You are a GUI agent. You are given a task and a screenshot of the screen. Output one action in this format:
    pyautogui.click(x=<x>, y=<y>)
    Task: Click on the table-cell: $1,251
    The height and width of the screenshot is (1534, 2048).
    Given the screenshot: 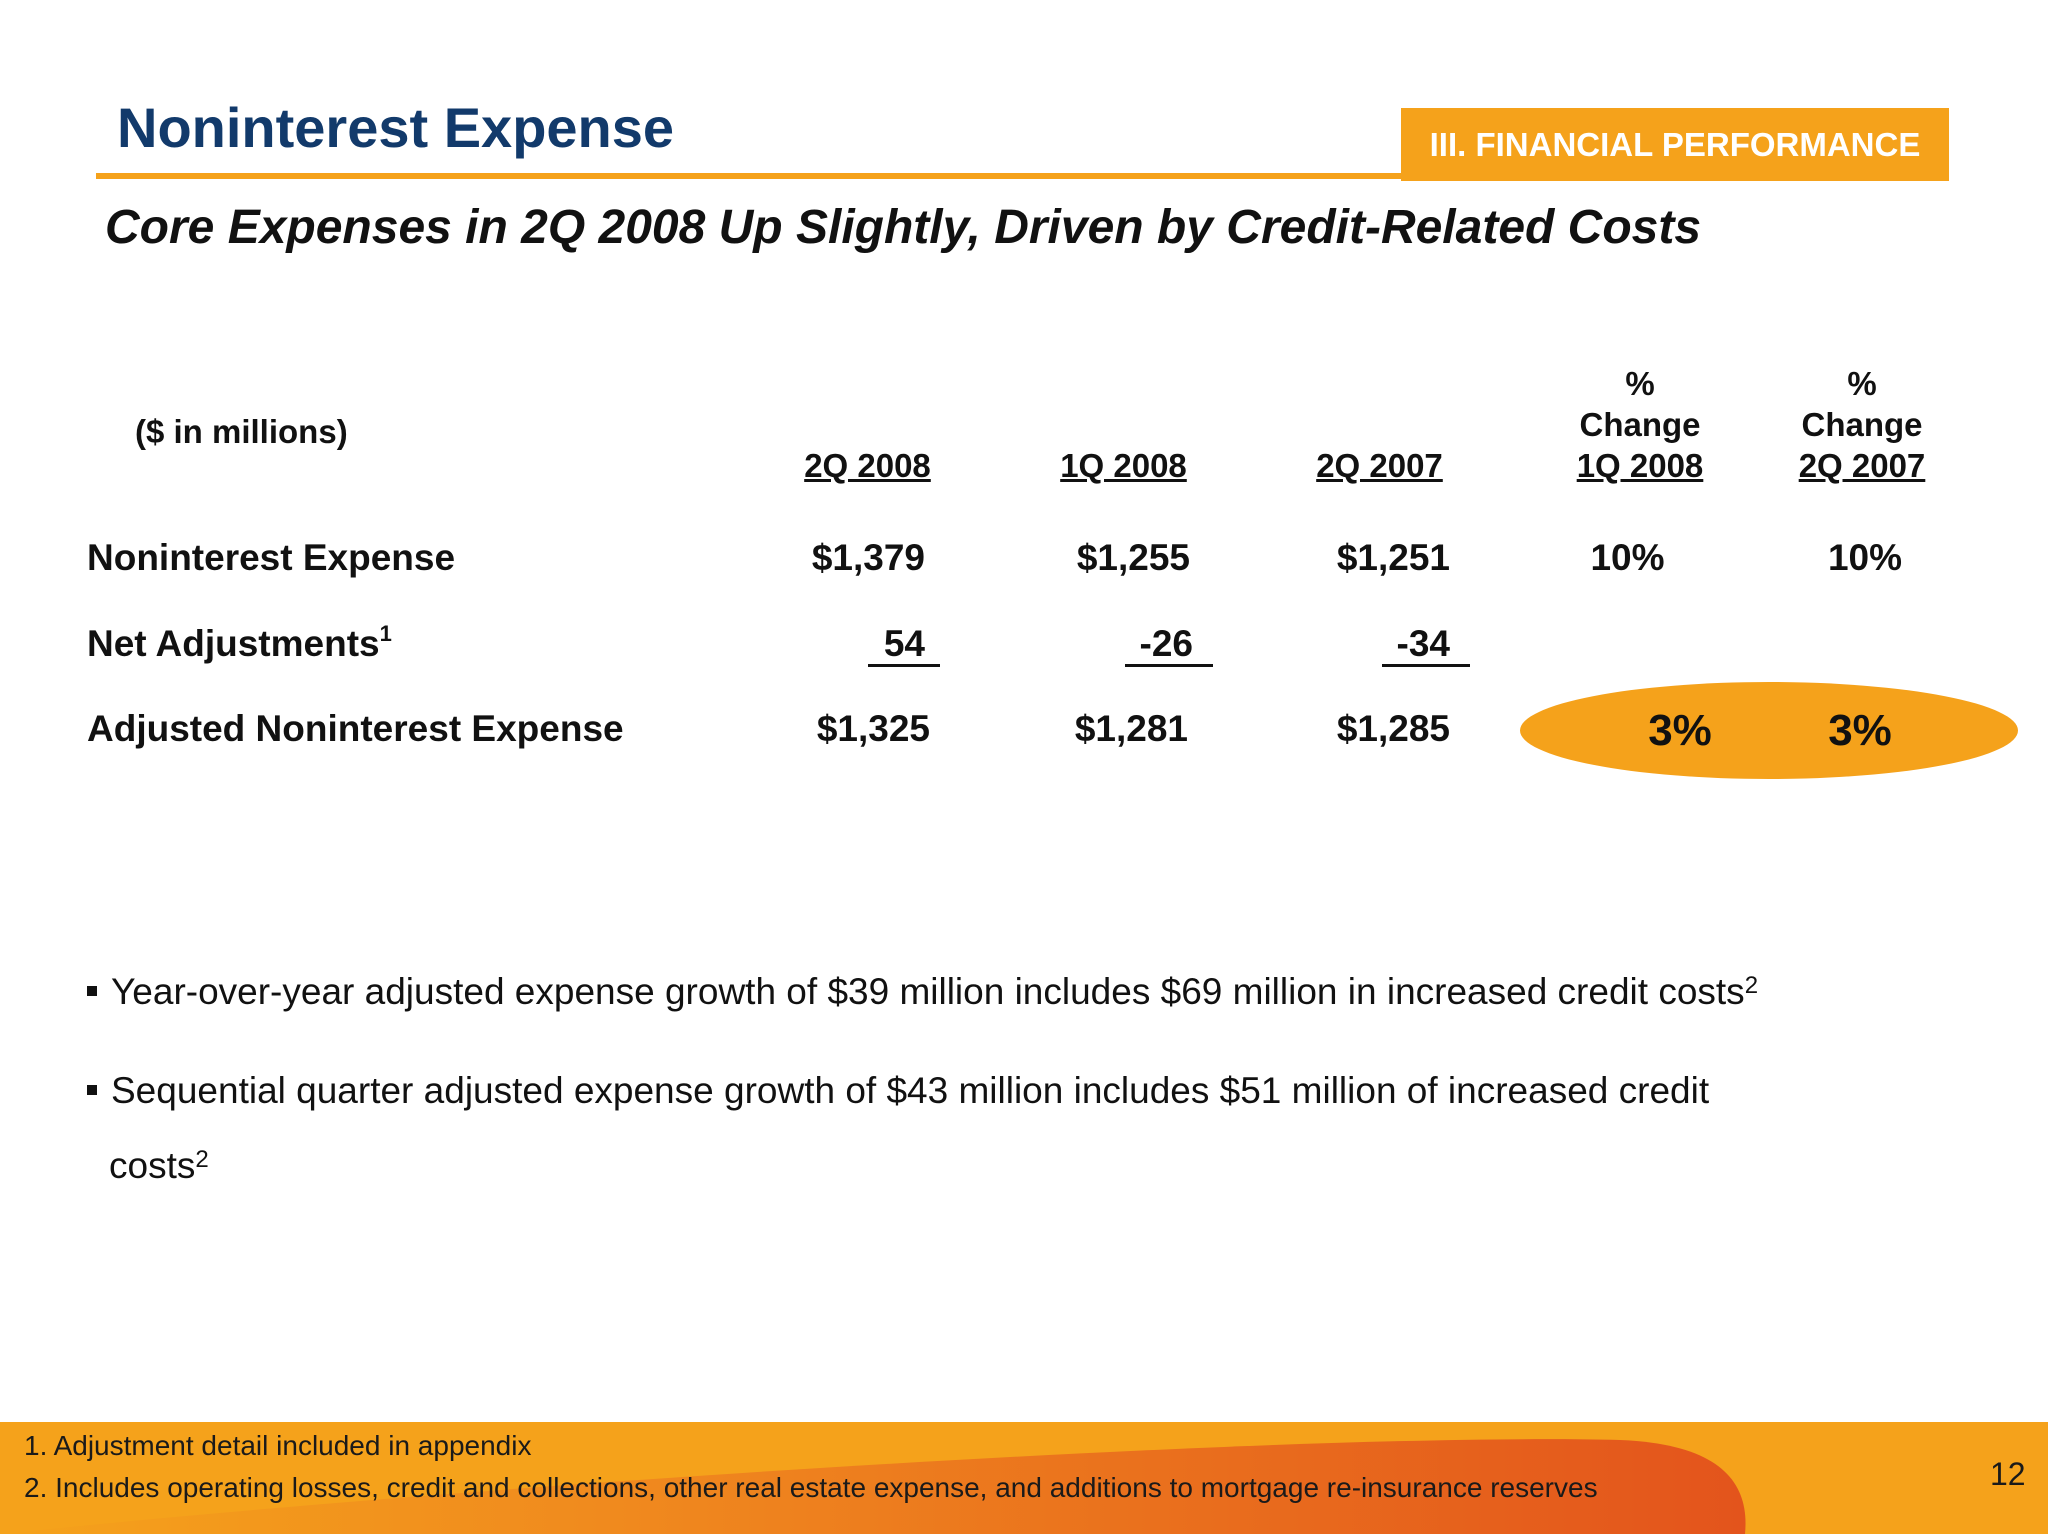 What is the action you would take?
    pyautogui.click(x=1393, y=557)
    